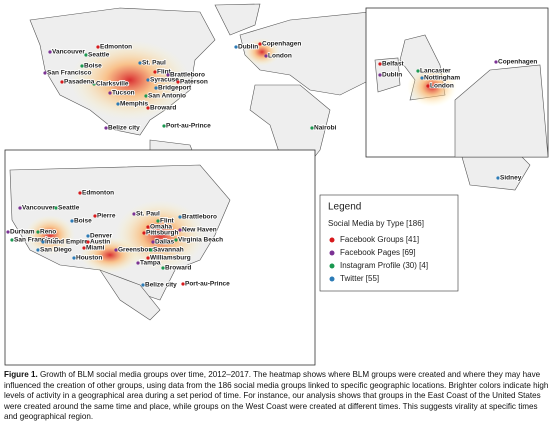 The width and height of the screenshot is (554, 427). I want to click on location-label: San Francisco, so click(69, 73).